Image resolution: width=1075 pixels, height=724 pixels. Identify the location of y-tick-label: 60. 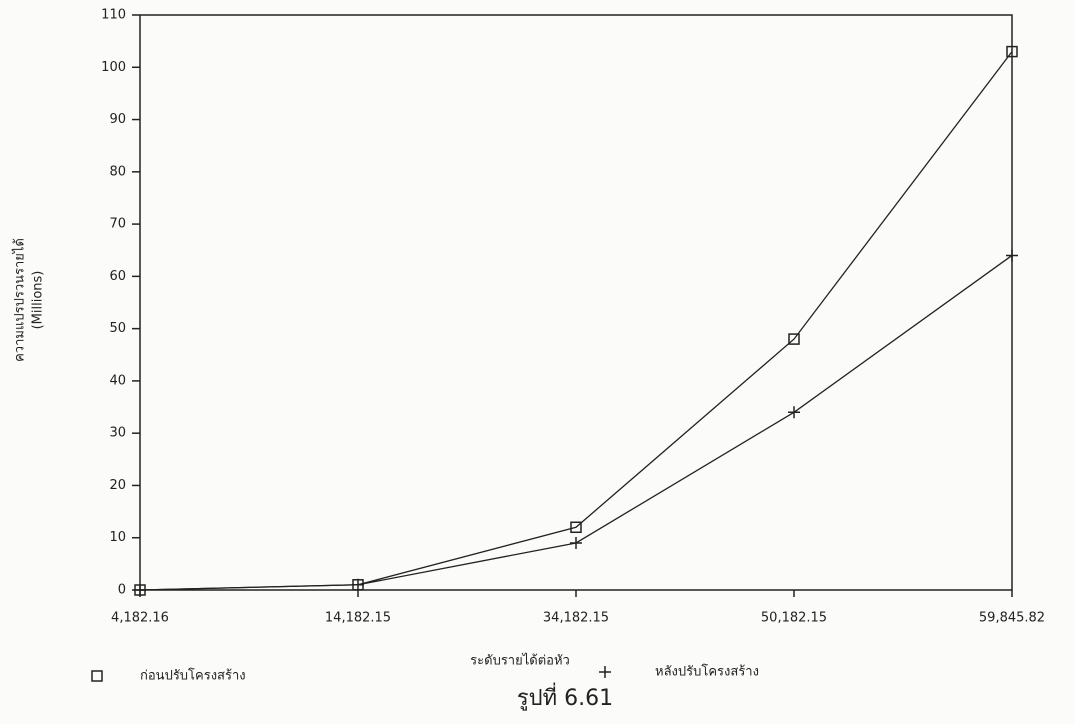
(117, 276).